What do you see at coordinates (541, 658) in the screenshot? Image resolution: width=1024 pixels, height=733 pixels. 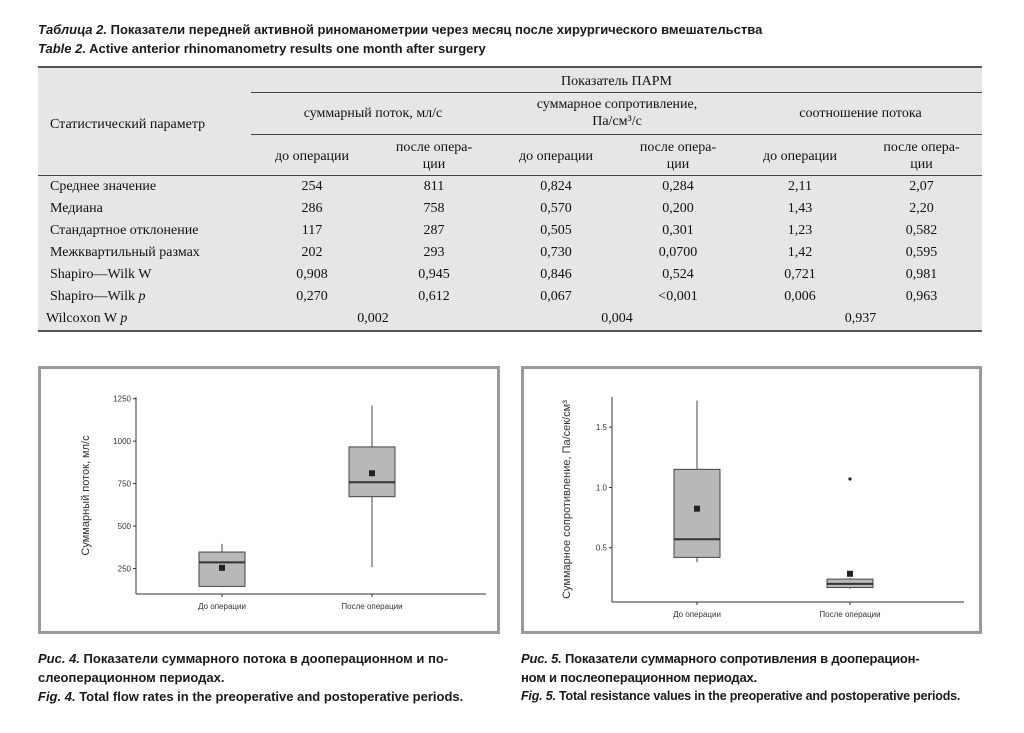 I see `fig5-ru-label: Рис. 5.` at bounding box center [541, 658].